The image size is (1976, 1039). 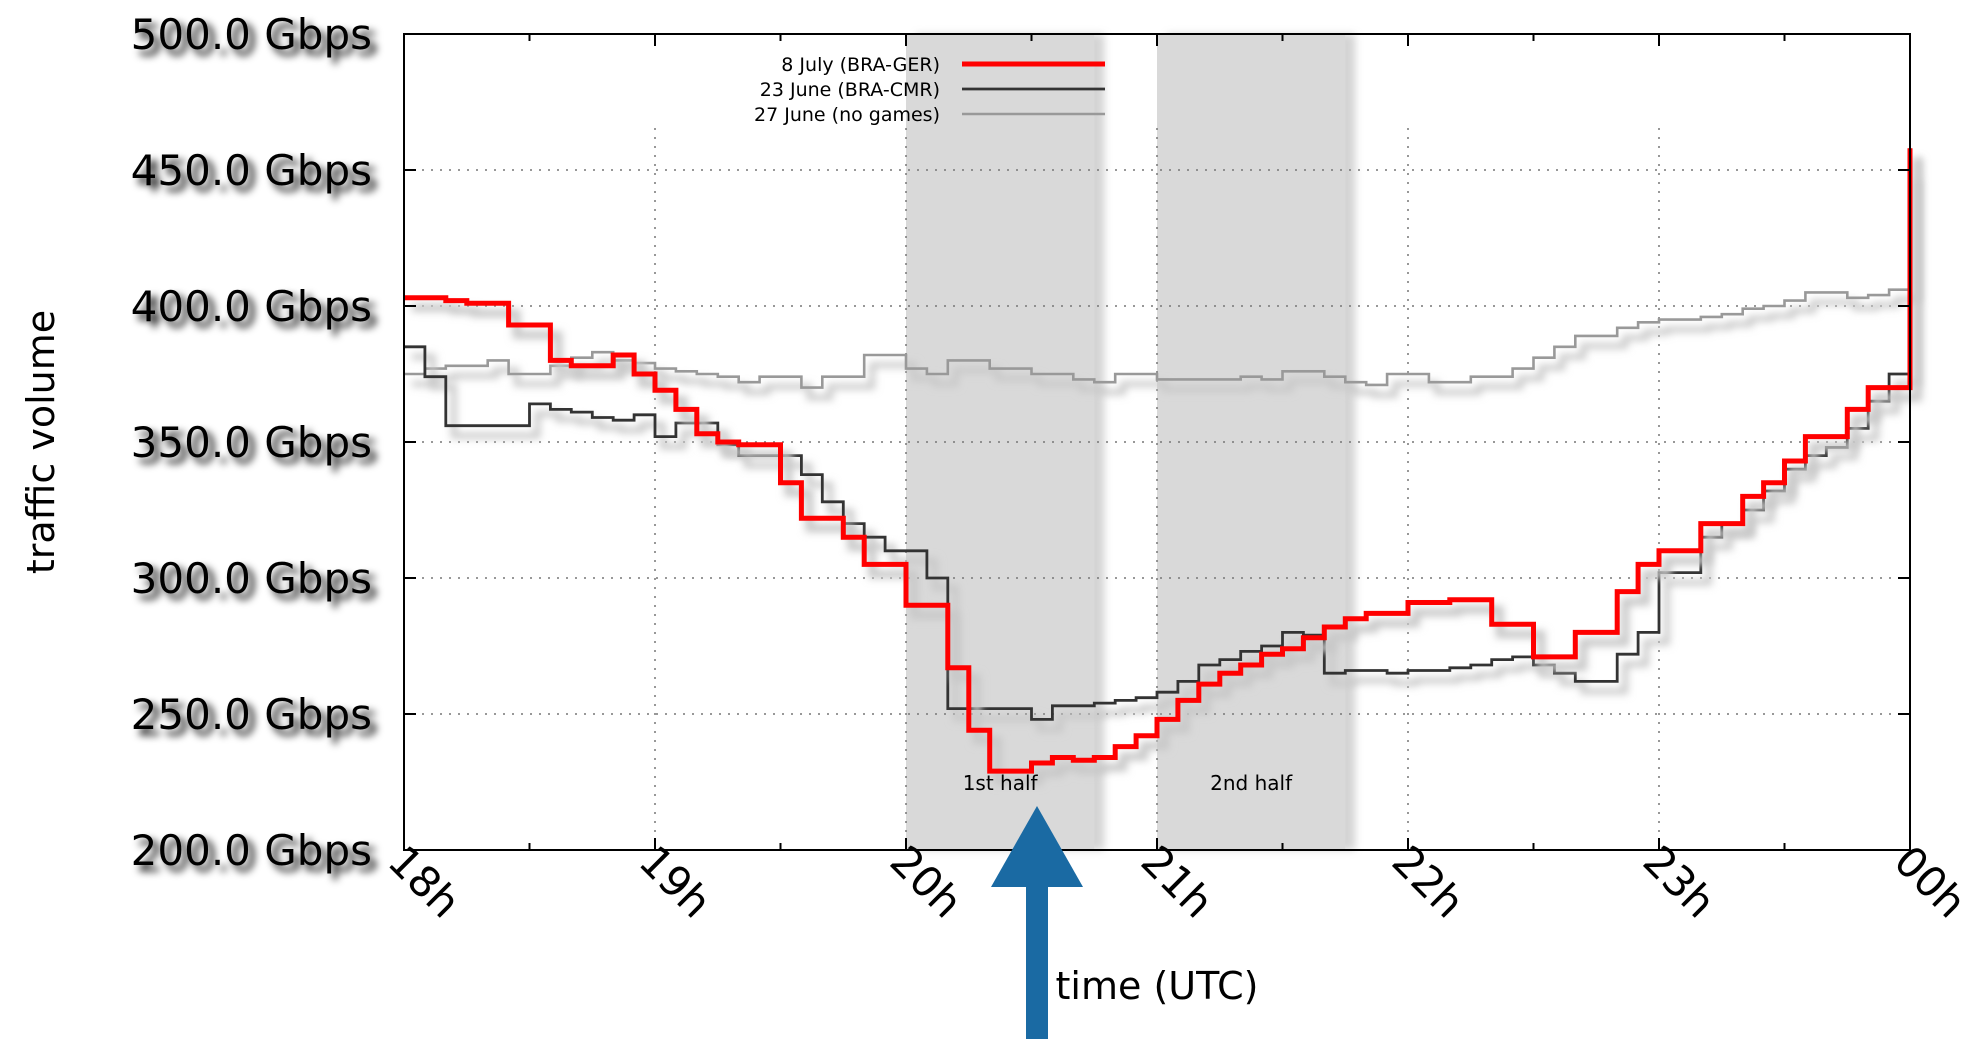 I want to click on y-tick-label-shadow: 500.0 Gbps, so click(x=257, y=40).